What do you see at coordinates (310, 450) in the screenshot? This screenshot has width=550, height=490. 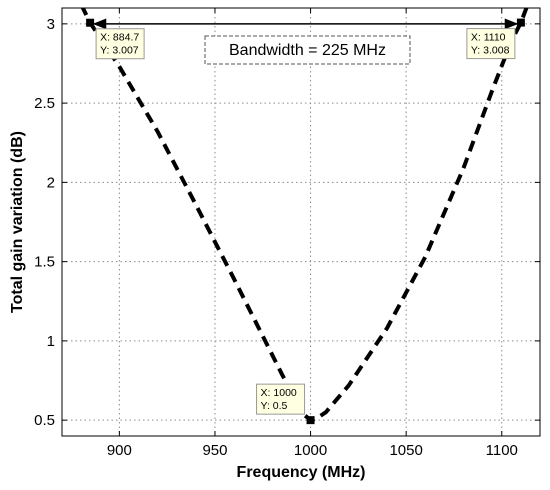 I see `x-tick-label: 1000` at bounding box center [310, 450].